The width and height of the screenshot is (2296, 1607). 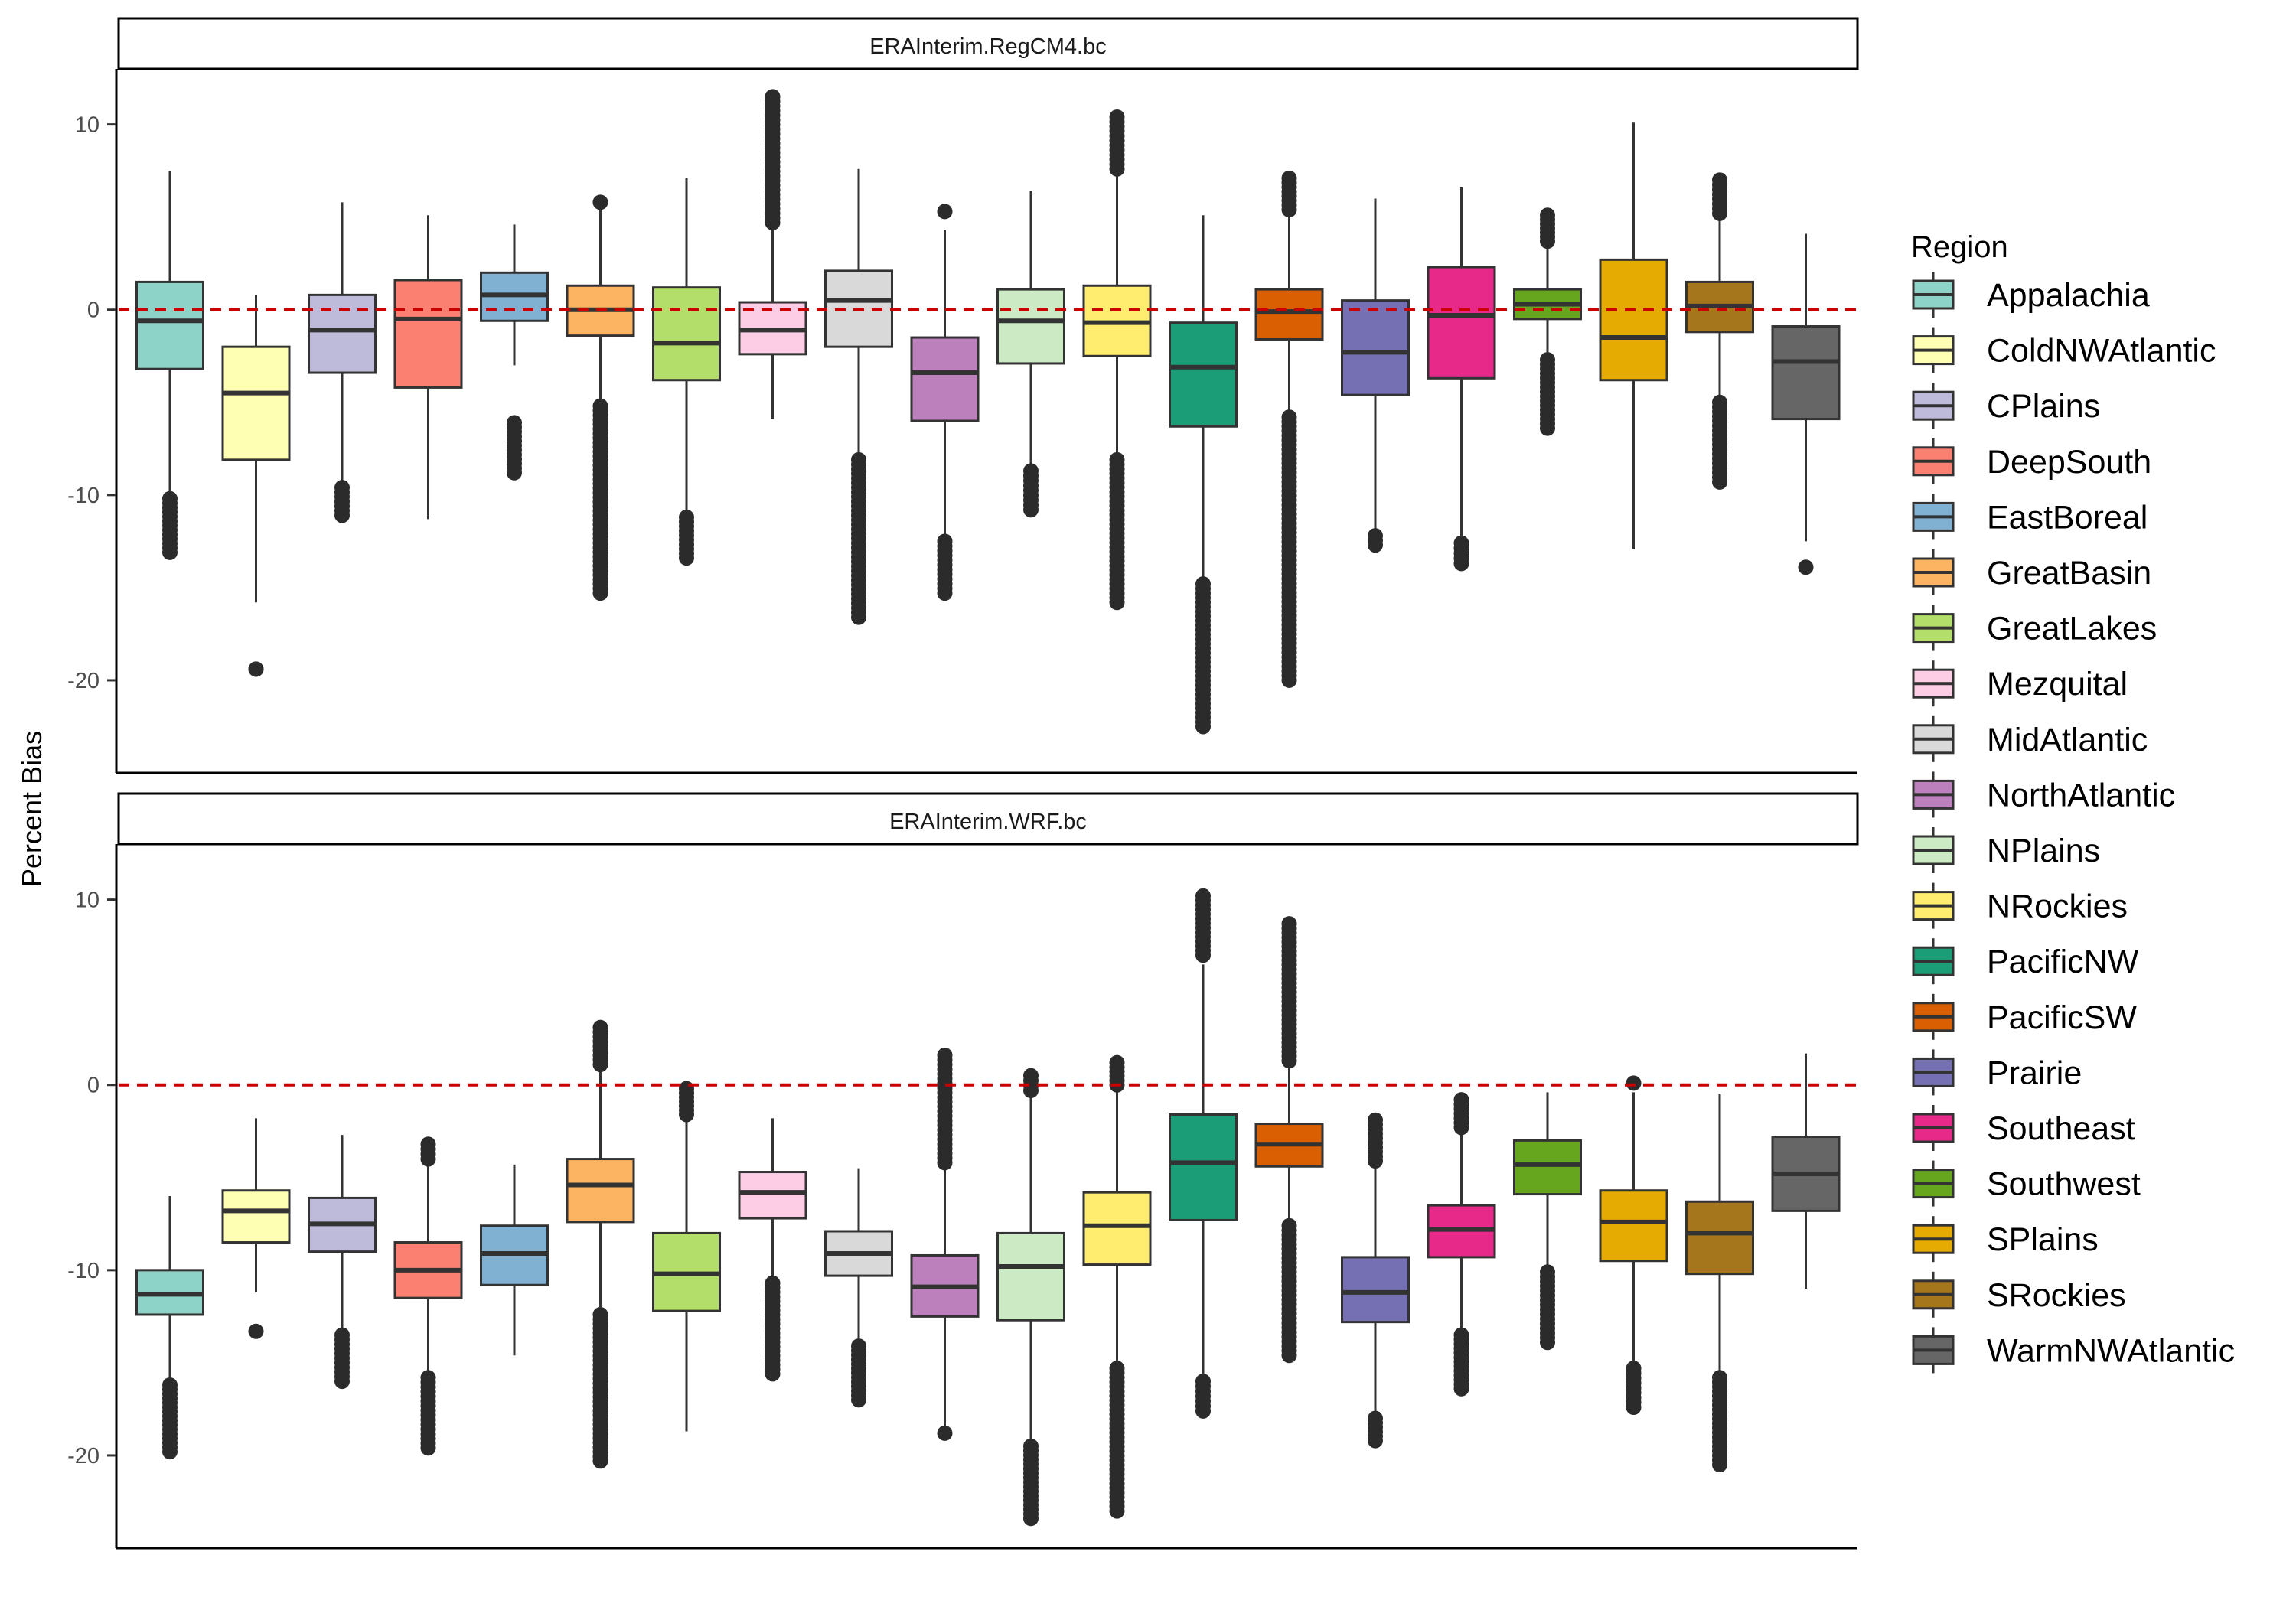 I want to click on legend-item-pacificnw: PacificNW, so click(x=2025, y=961).